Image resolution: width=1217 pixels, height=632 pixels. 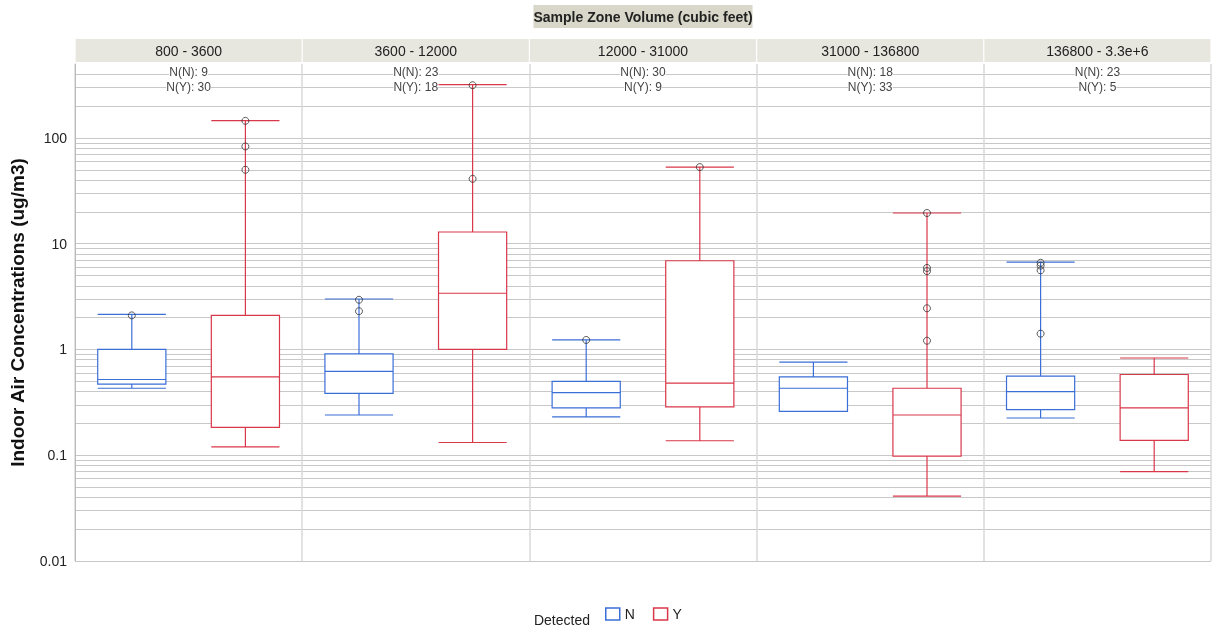 I want to click on x-tick-label: 3600 - 12000, so click(x=416, y=51).